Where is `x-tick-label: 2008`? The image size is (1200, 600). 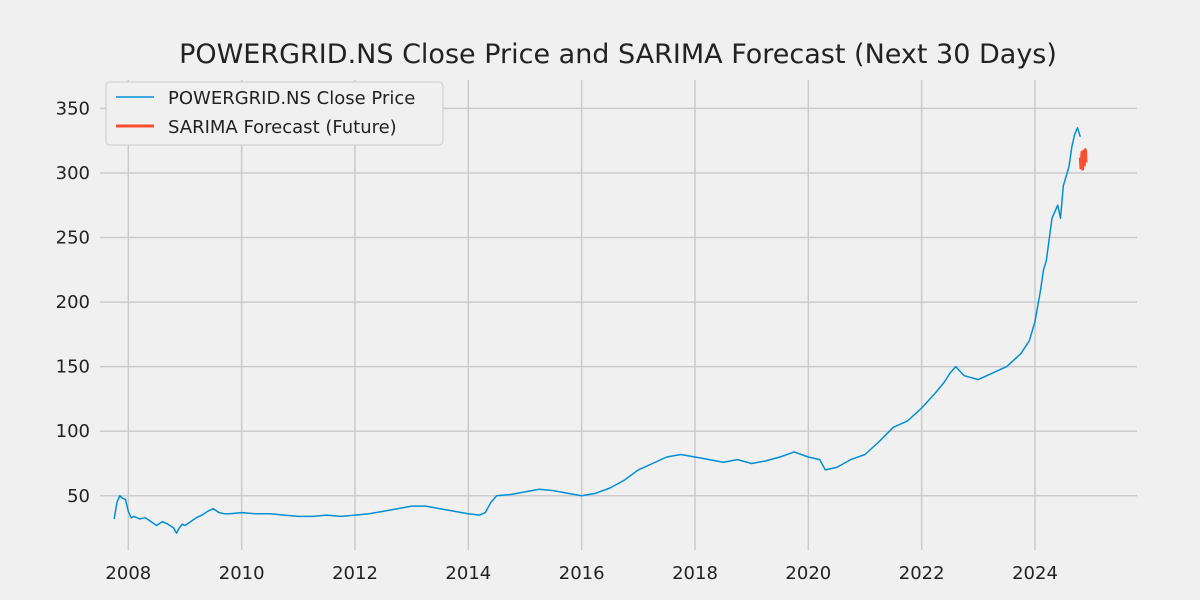 x-tick-label: 2008 is located at coordinates (128, 573).